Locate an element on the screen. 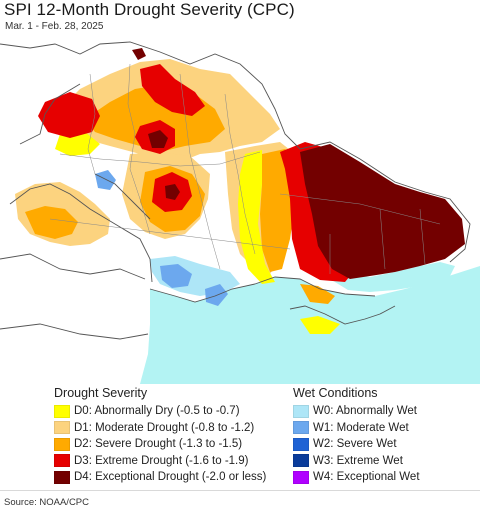 This screenshot has width=480, height=510. legend-item-w2: W2: Severe Wet is located at coordinates (385, 444).